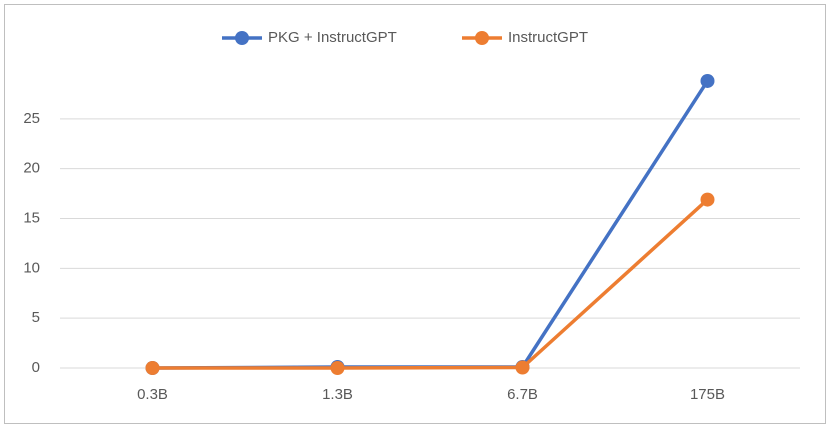 The width and height of the screenshot is (830, 434). What do you see at coordinates (36, 317) in the screenshot?
I see `y-tick-label: 5` at bounding box center [36, 317].